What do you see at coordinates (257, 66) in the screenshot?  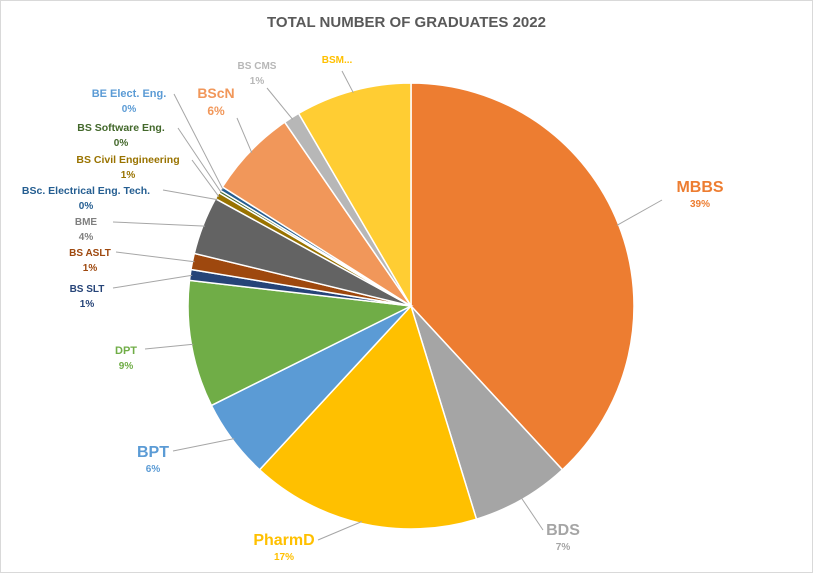 I see `slice-label-bs-cms: BS CMS` at bounding box center [257, 66].